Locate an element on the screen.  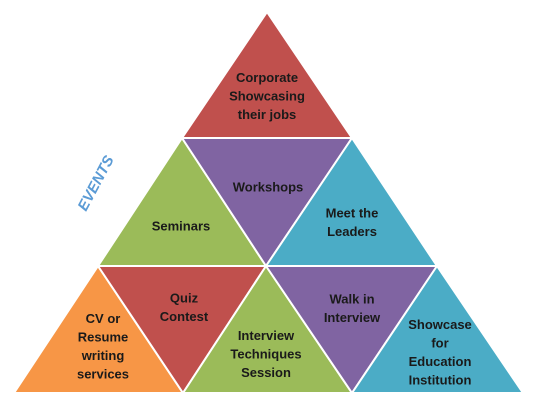
triangle-label-cv-resume: CV or Resume writing services is located at coordinates (103, 346).